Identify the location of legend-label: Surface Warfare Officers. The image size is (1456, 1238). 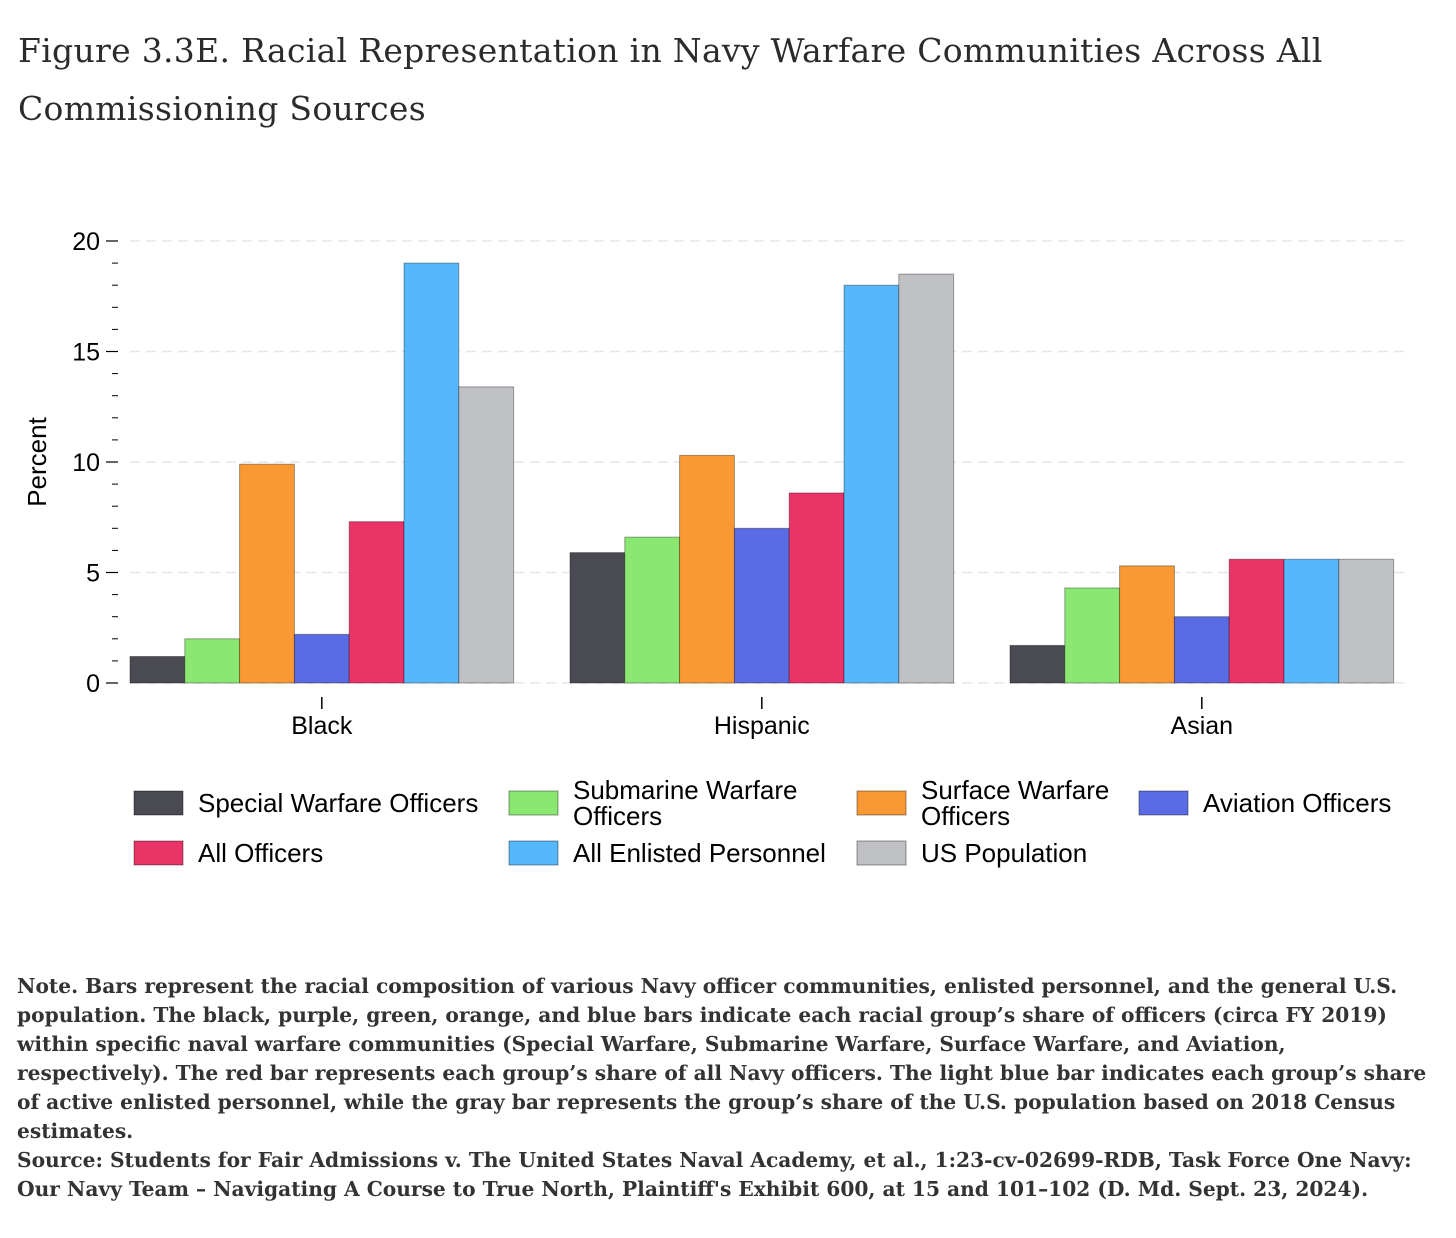
(1015, 803).